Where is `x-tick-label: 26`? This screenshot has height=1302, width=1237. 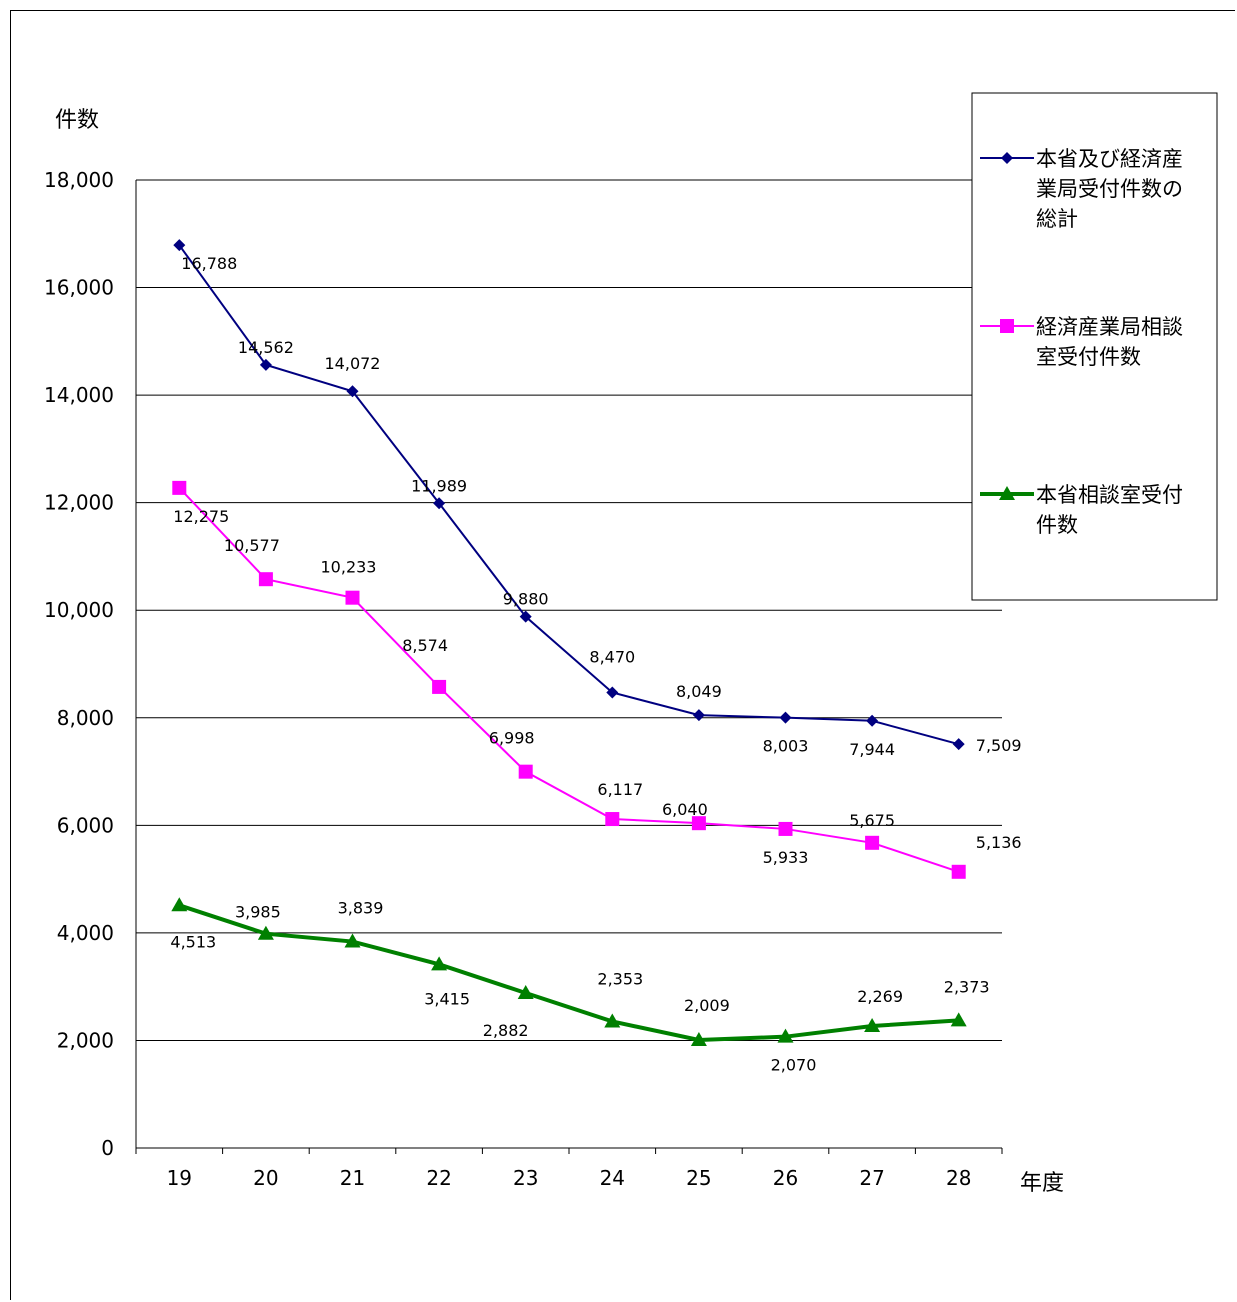 x-tick-label: 26 is located at coordinates (785, 1178).